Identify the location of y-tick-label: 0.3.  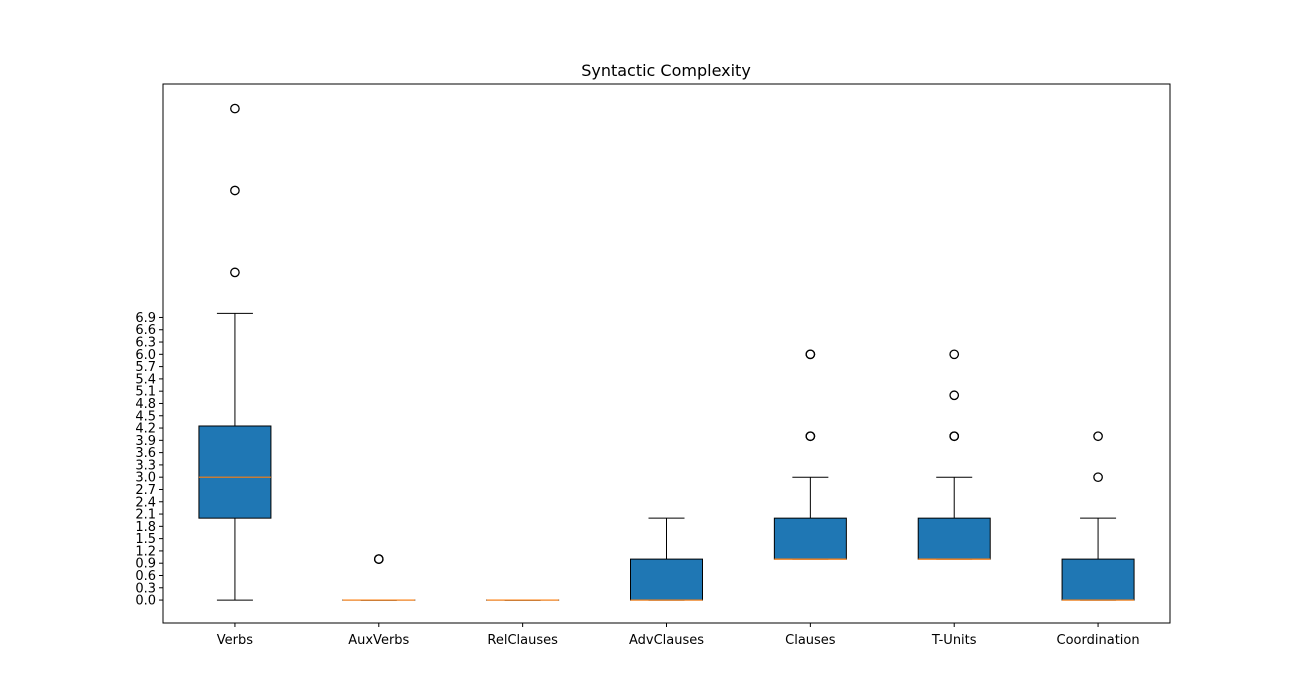
(145, 588).